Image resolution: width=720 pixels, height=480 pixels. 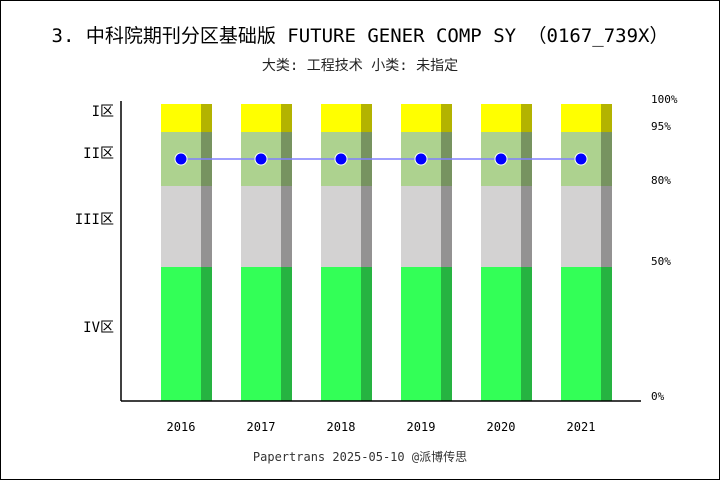 What do you see at coordinates (103, 112) in the screenshot?
I see `zone-label: I区` at bounding box center [103, 112].